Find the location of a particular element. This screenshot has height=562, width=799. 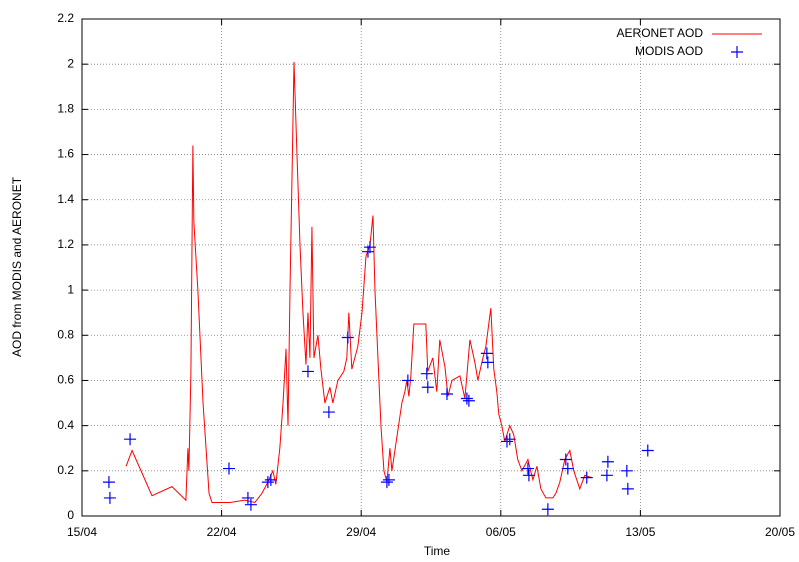

y-tick-label: 1.8 is located at coordinates (65, 109).